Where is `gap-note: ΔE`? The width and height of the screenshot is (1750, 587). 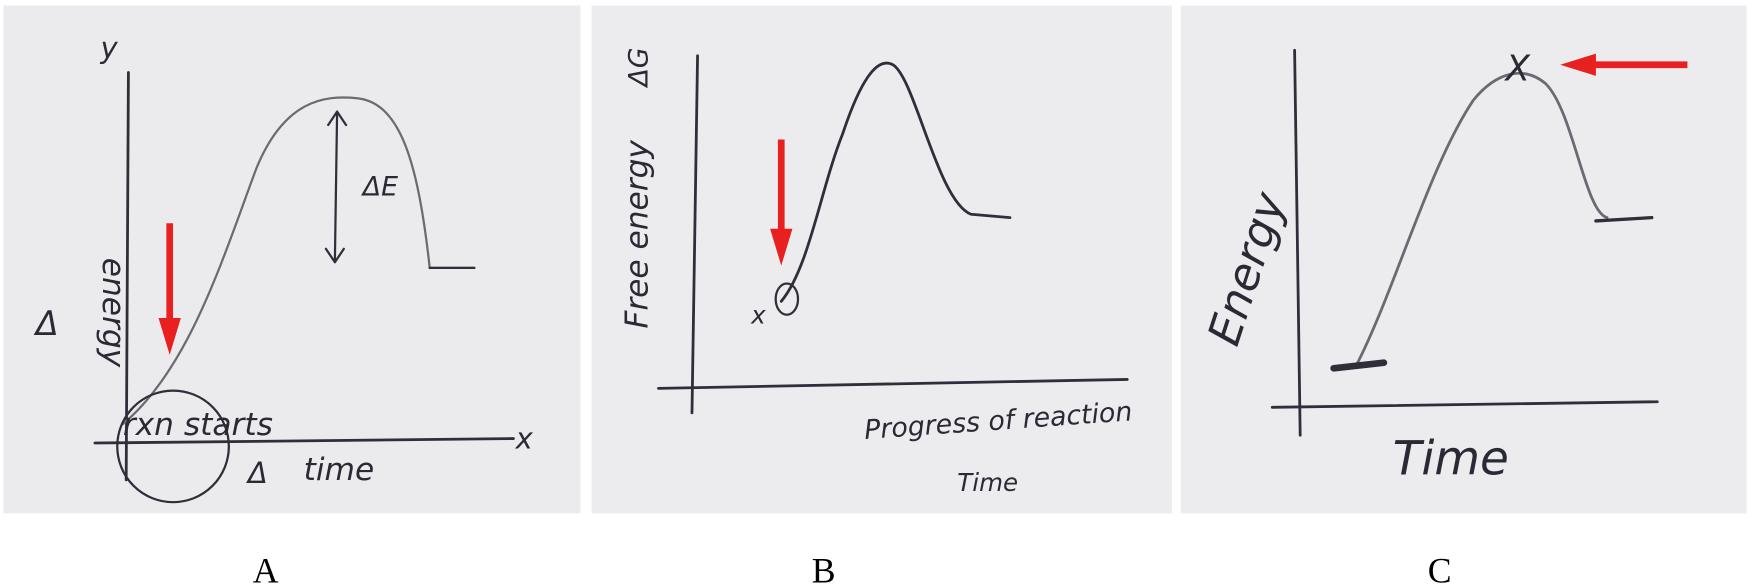 gap-note: ΔE is located at coordinates (379, 186).